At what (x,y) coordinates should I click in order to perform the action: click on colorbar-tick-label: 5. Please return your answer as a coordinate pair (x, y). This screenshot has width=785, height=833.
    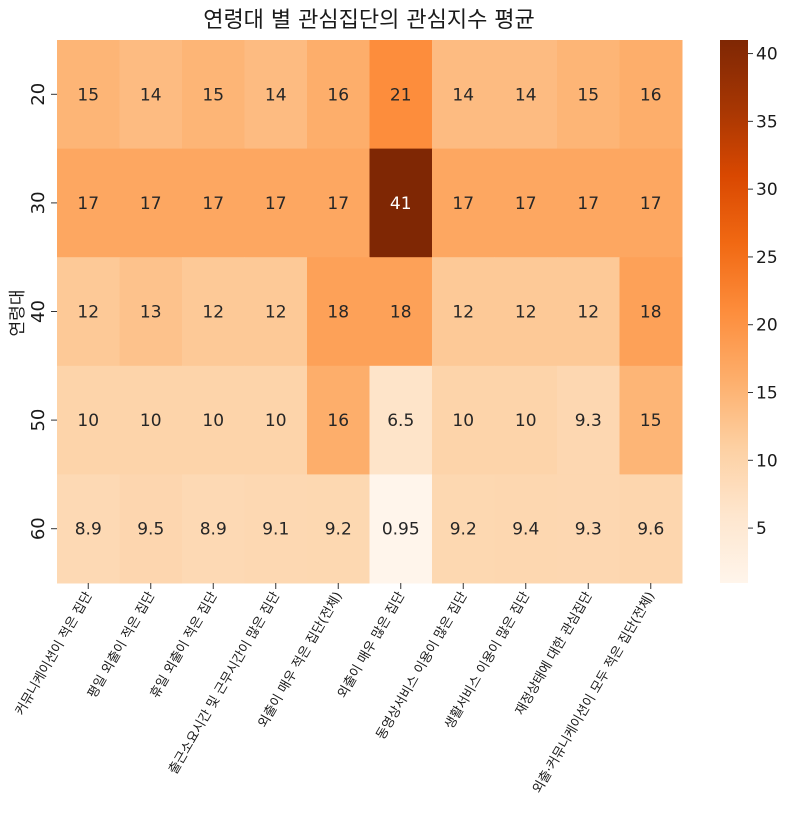
    Looking at the image, I should click on (761, 529).